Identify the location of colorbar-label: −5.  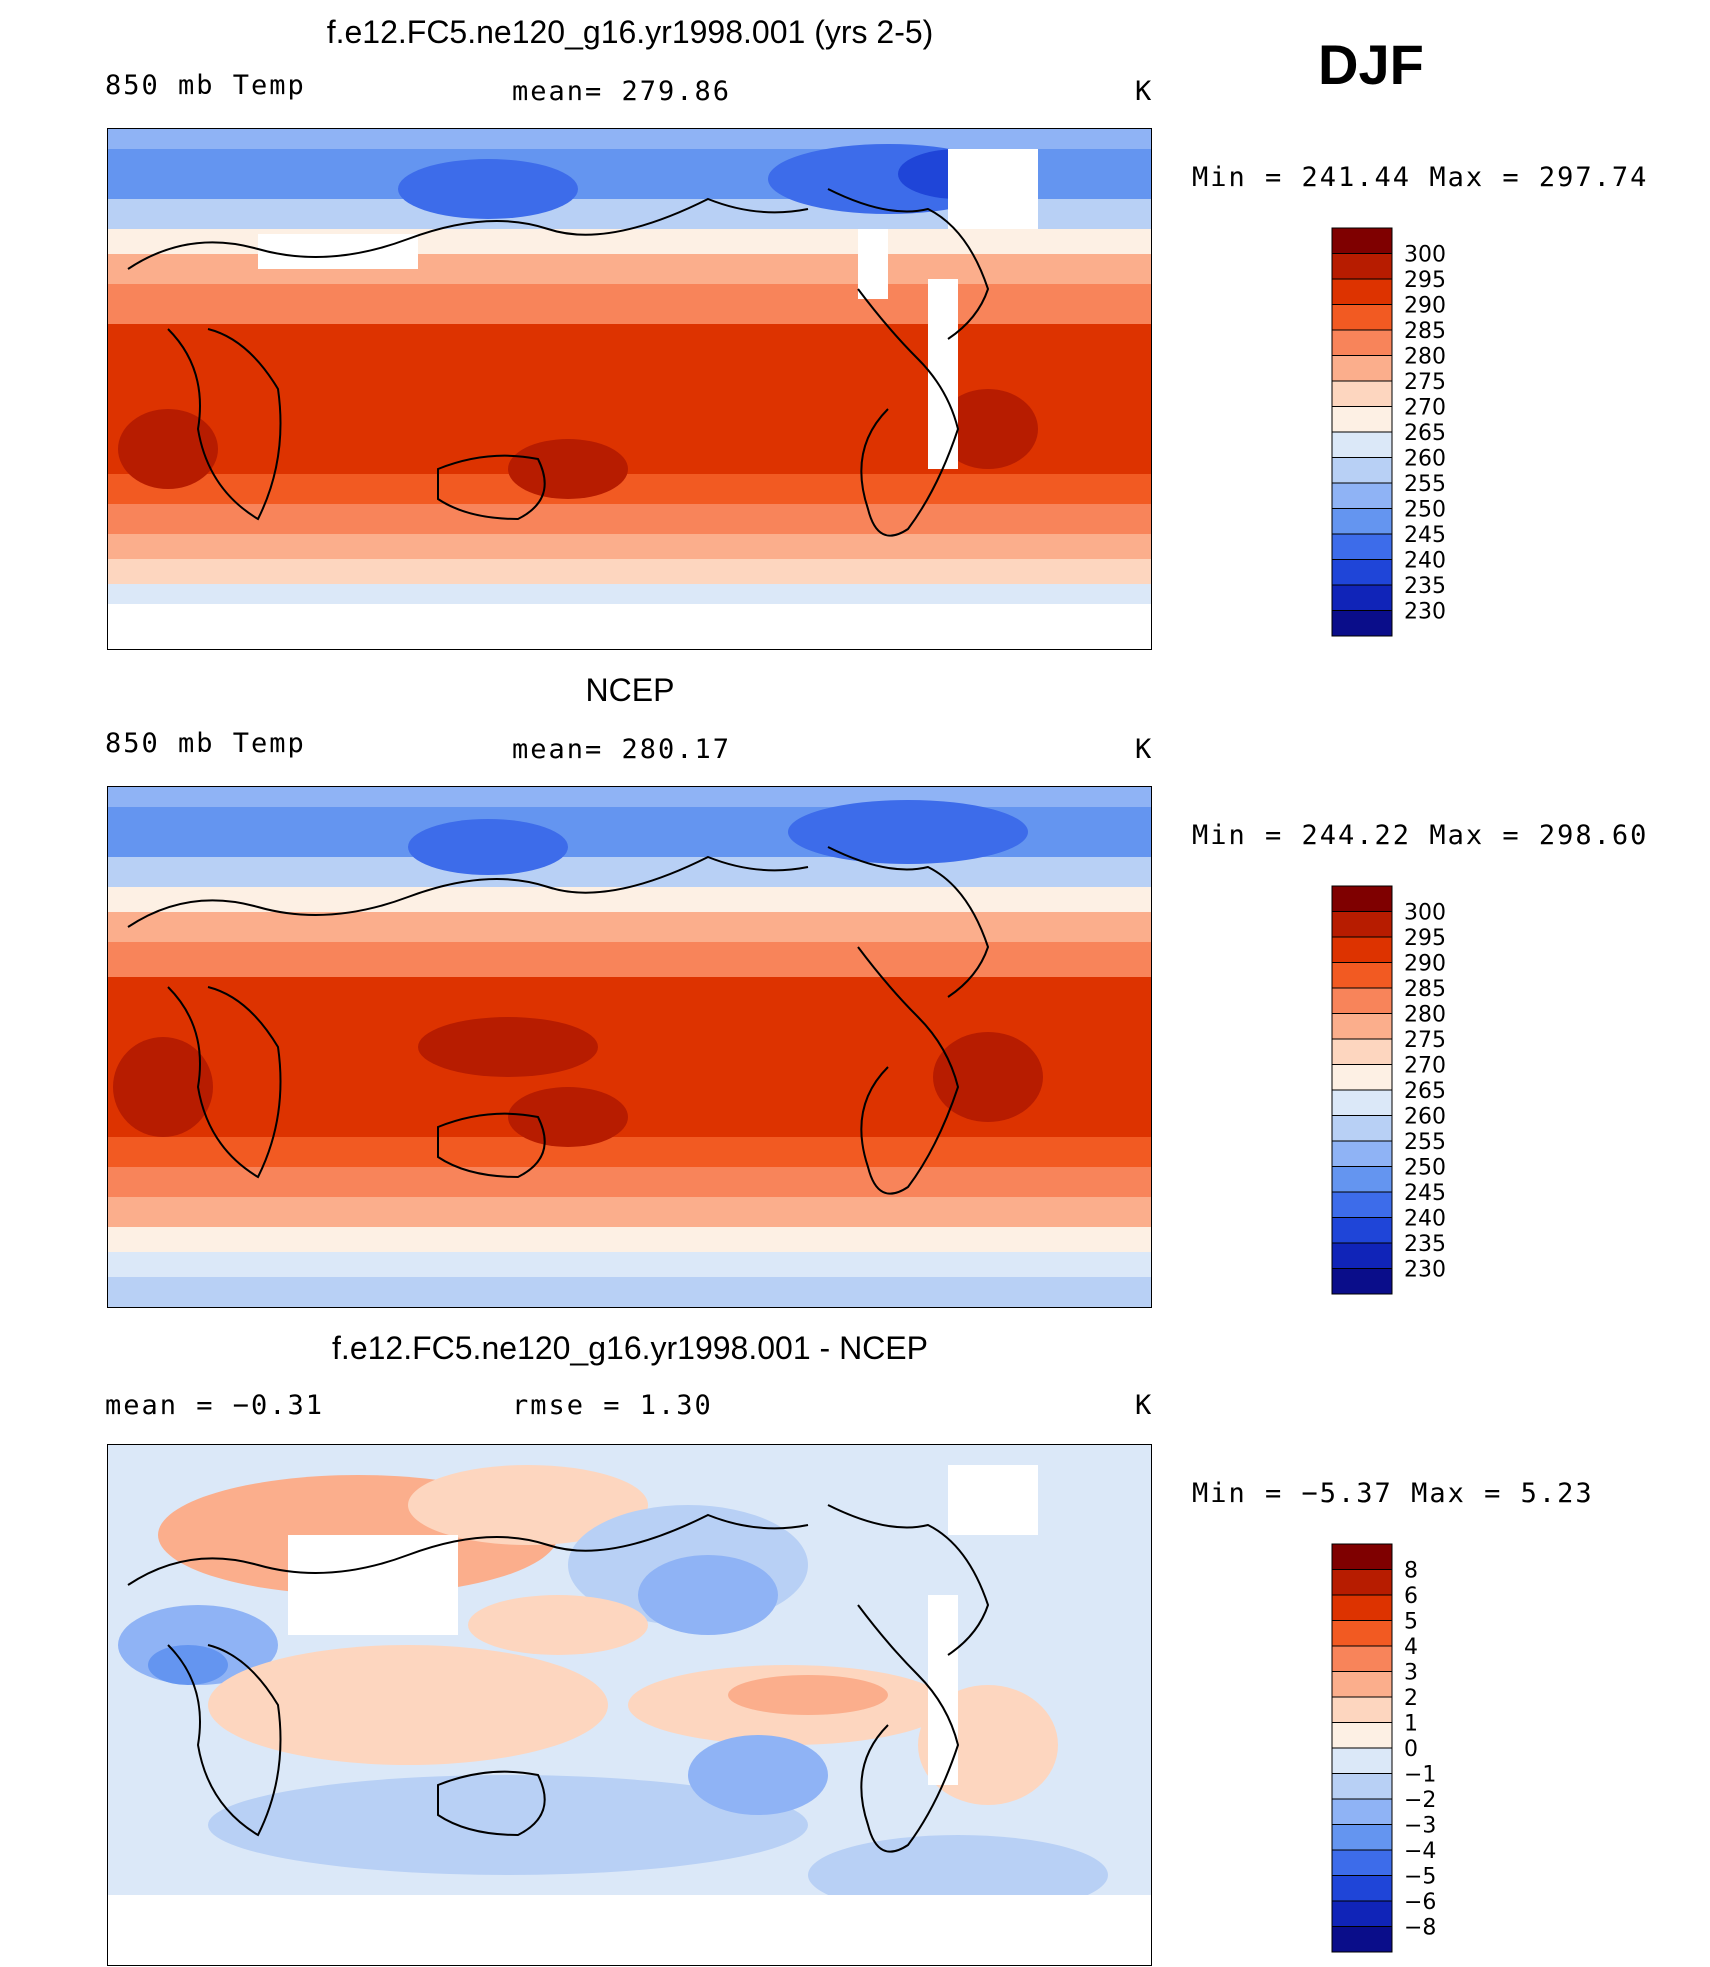
(1420, 1877).